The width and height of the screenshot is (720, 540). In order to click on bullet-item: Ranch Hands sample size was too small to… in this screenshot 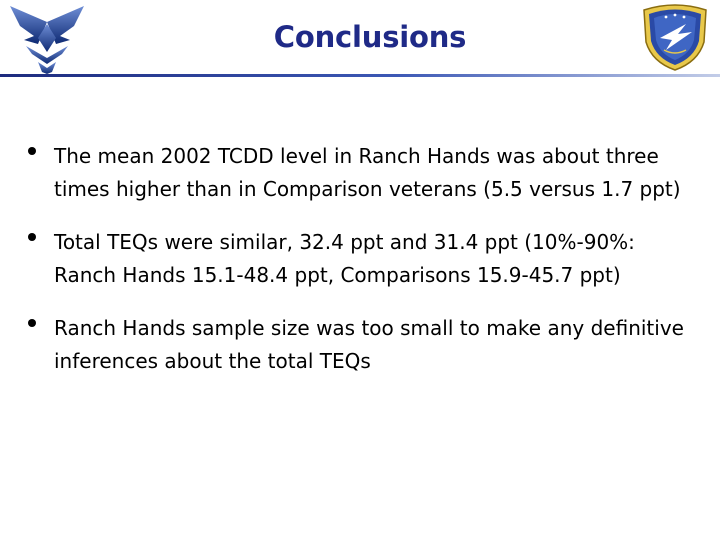, I will do `click(360, 345)`.